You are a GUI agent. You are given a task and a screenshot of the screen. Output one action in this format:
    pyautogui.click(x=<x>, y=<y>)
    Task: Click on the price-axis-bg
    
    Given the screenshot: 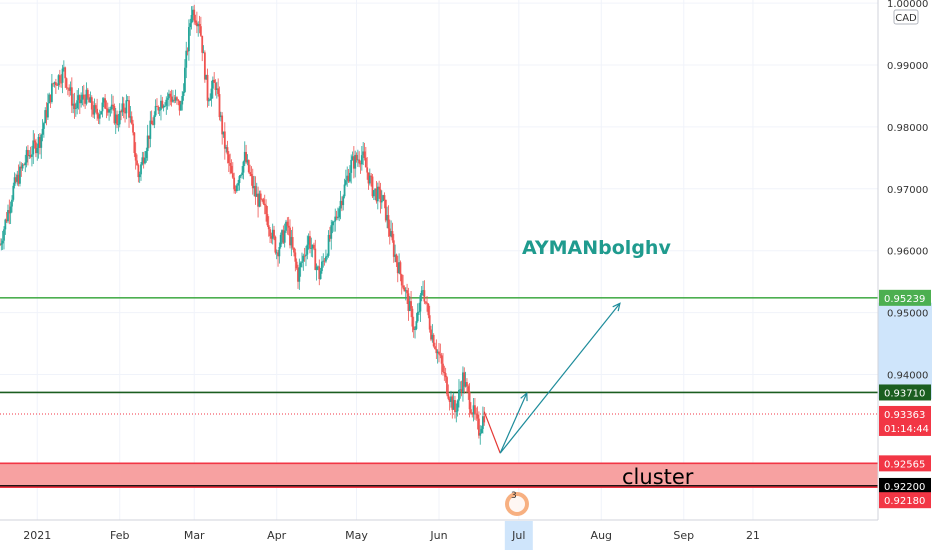 What is the action you would take?
    pyautogui.click(x=905, y=260)
    